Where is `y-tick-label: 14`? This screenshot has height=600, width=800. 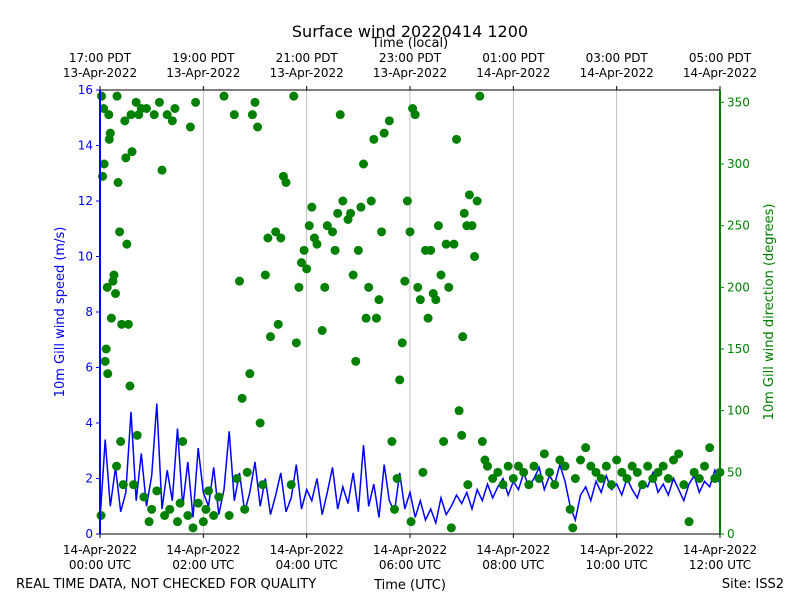 y-tick-label: 14 is located at coordinates (85, 146).